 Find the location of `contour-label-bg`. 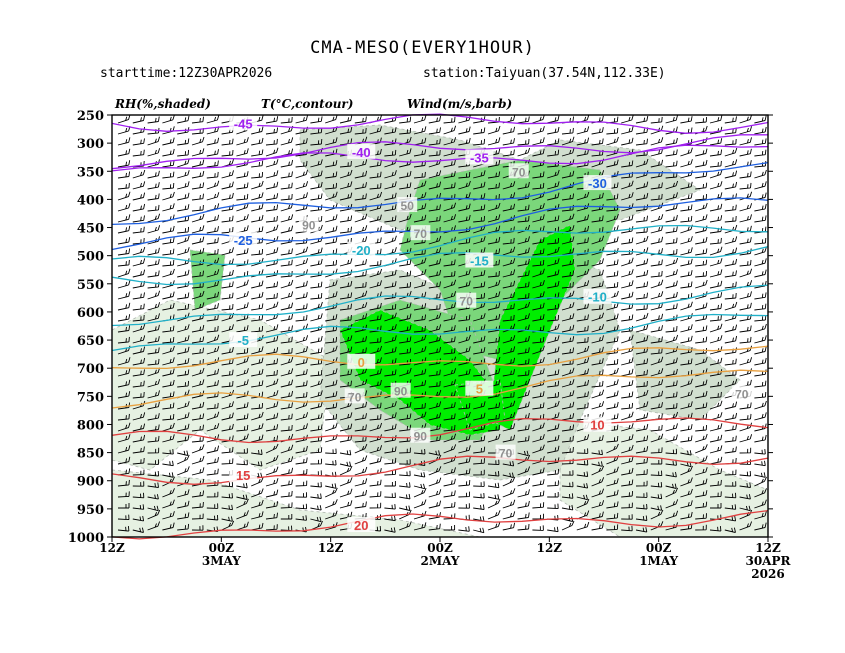

contour-label-bg is located at coordinates (597, 183).